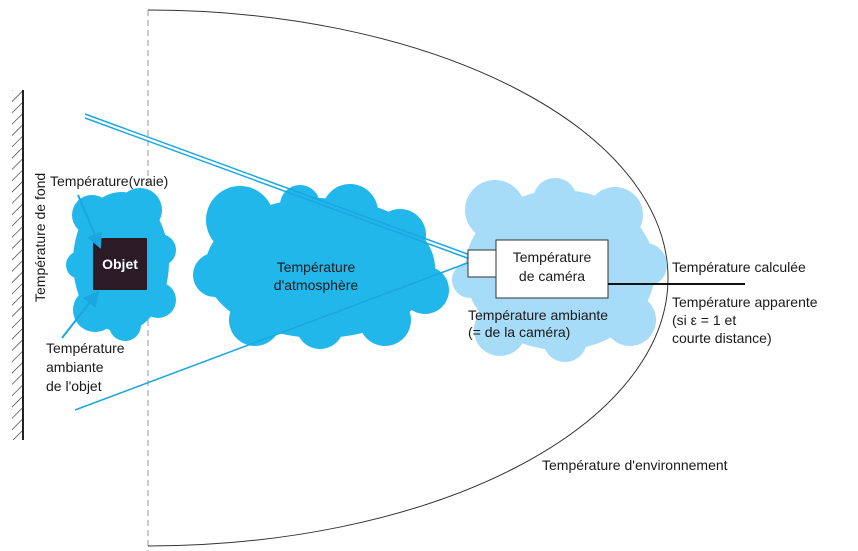 The height and width of the screenshot is (551, 858). I want to click on object-ambient-label: ambiante, so click(75, 367).